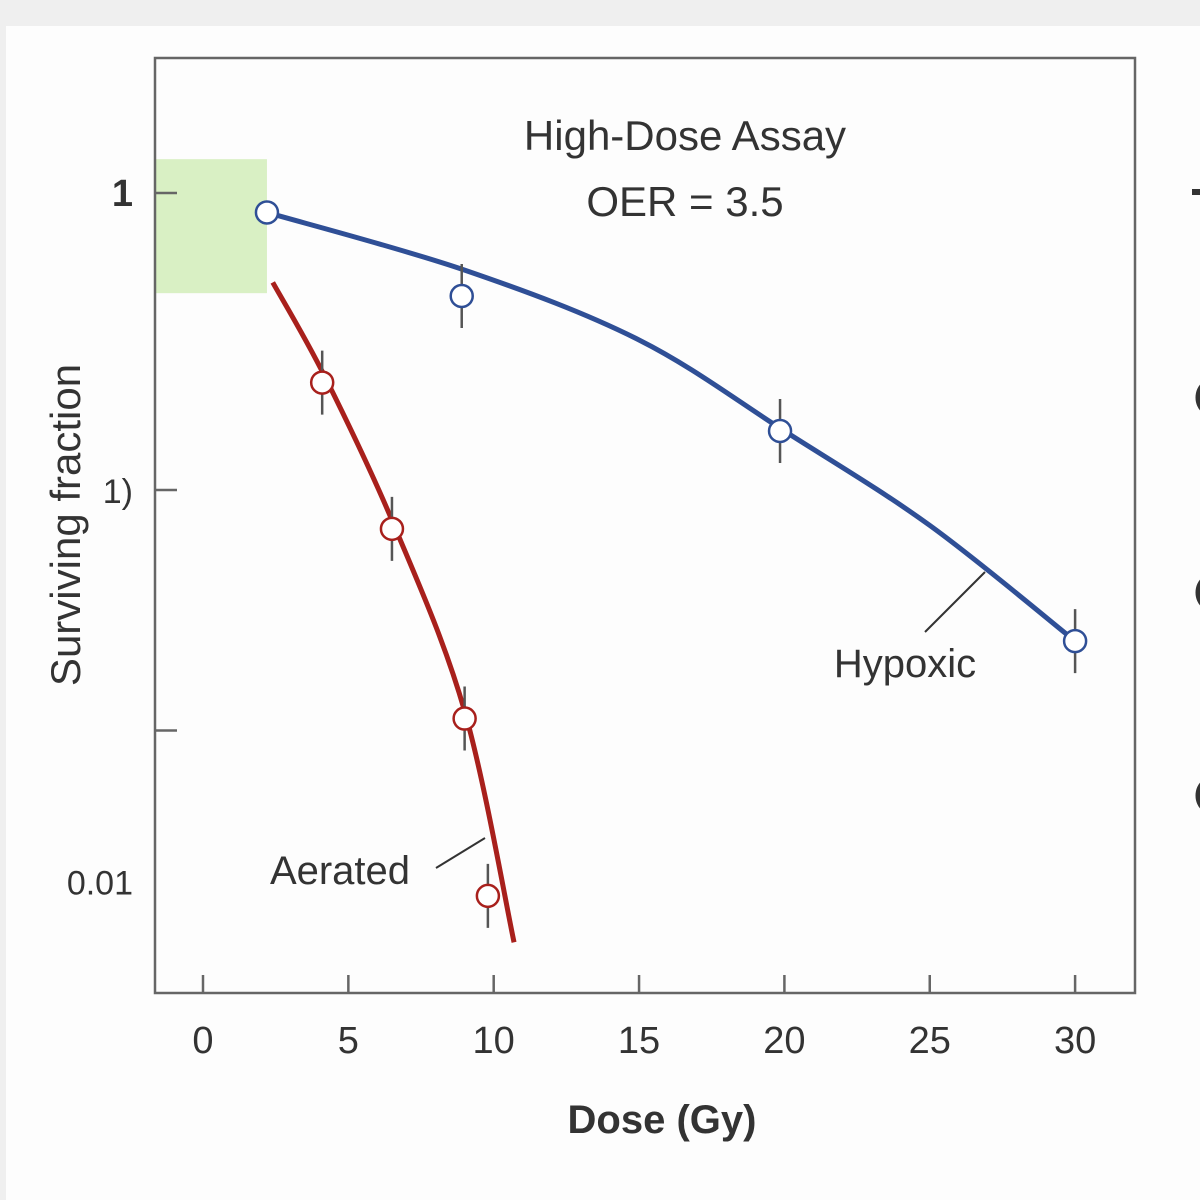  What do you see at coordinates (639, 1041) in the screenshot?
I see `x-tick-label: 15` at bounding box center [639, 1041].